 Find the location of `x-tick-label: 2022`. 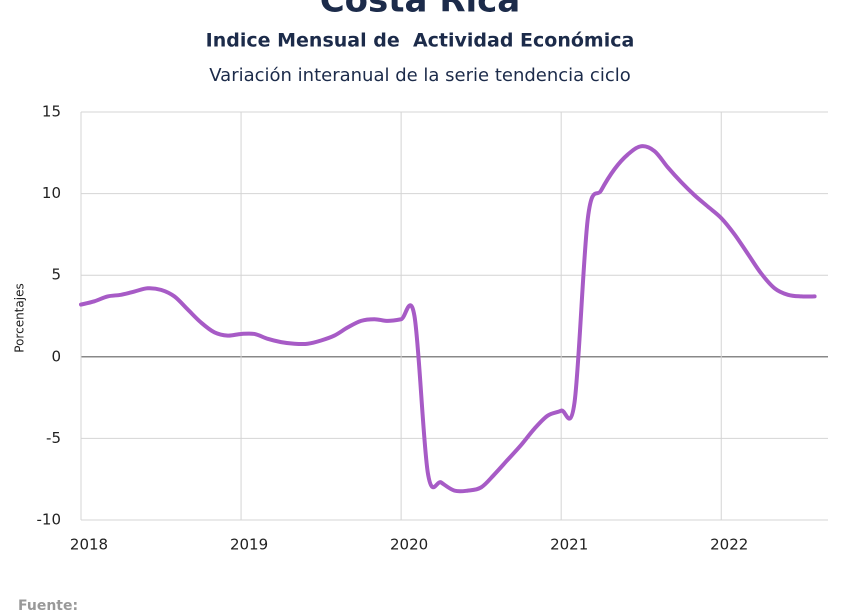

x-tick-label: 2022 is located at coordinates (729, 545).